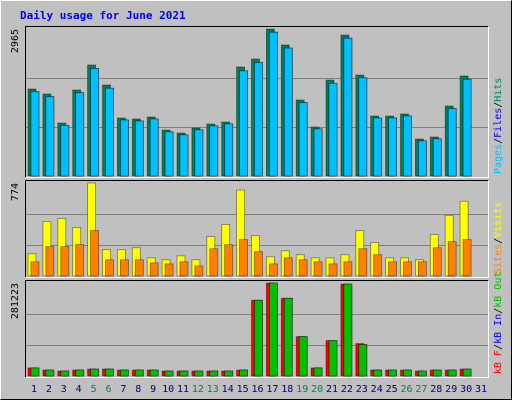  Describe the element at coordinates (498, 329) in the screenshot. I see `legend-entry: kB In` at that location.